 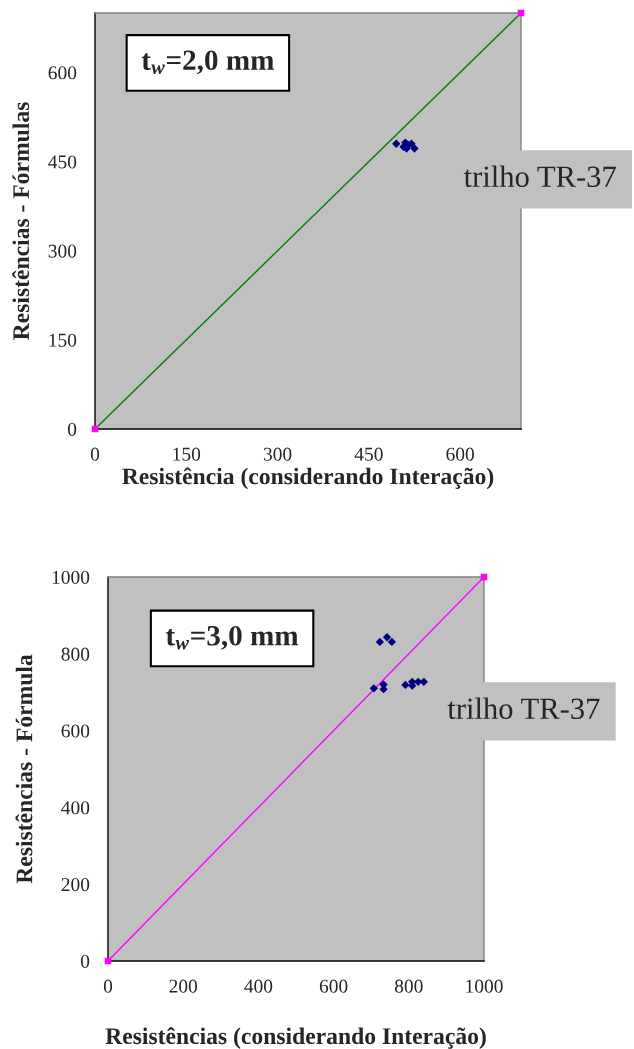 I want to click on y-tick-label: 400, so click(x=75, y=808).